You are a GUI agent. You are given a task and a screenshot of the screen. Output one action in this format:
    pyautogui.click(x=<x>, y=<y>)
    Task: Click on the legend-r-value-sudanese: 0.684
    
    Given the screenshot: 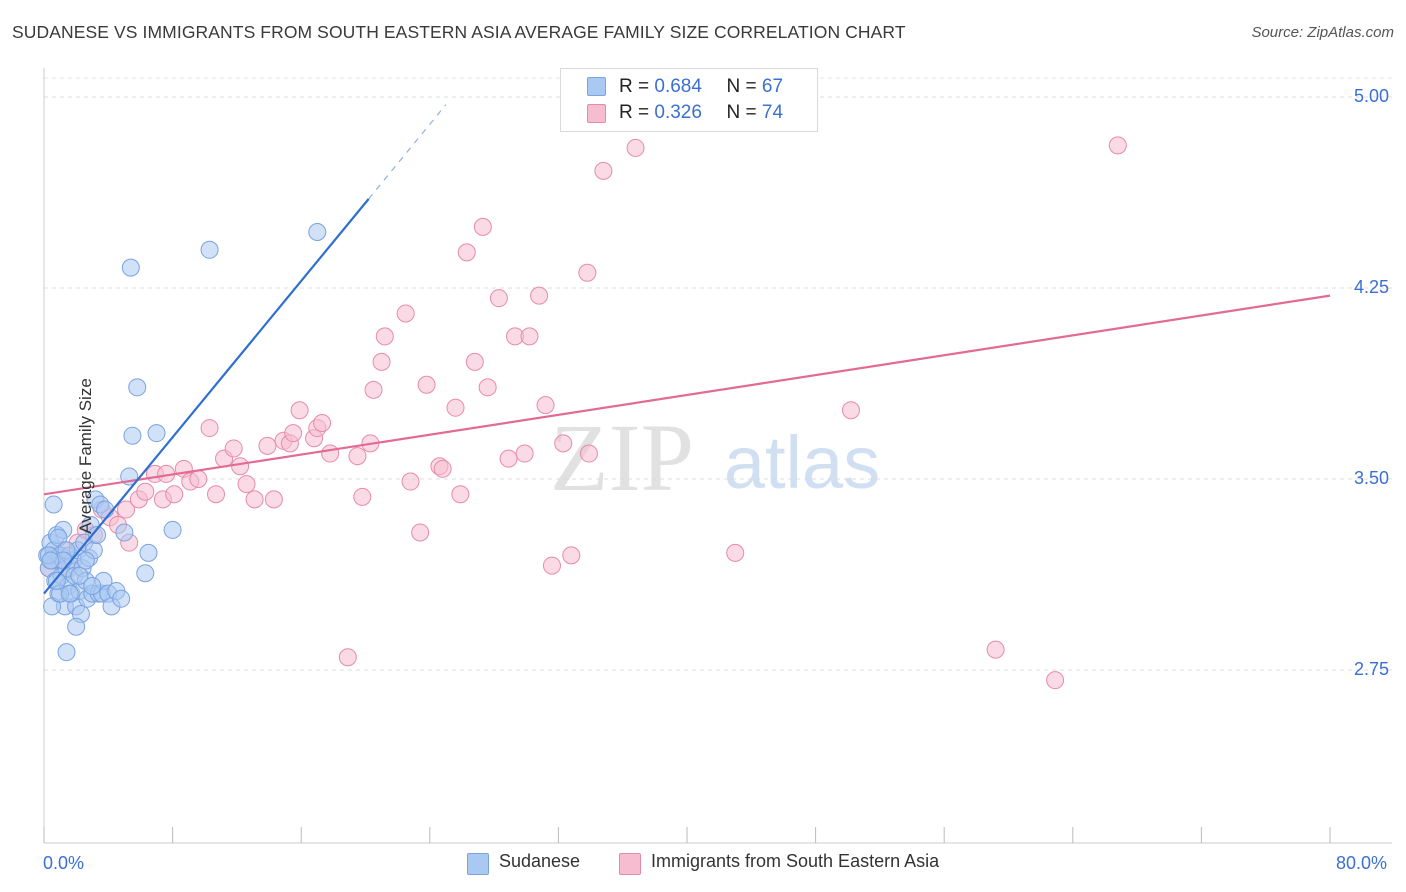 What is the action you would take?
    pyautogui.click(x=678, y=86)
    